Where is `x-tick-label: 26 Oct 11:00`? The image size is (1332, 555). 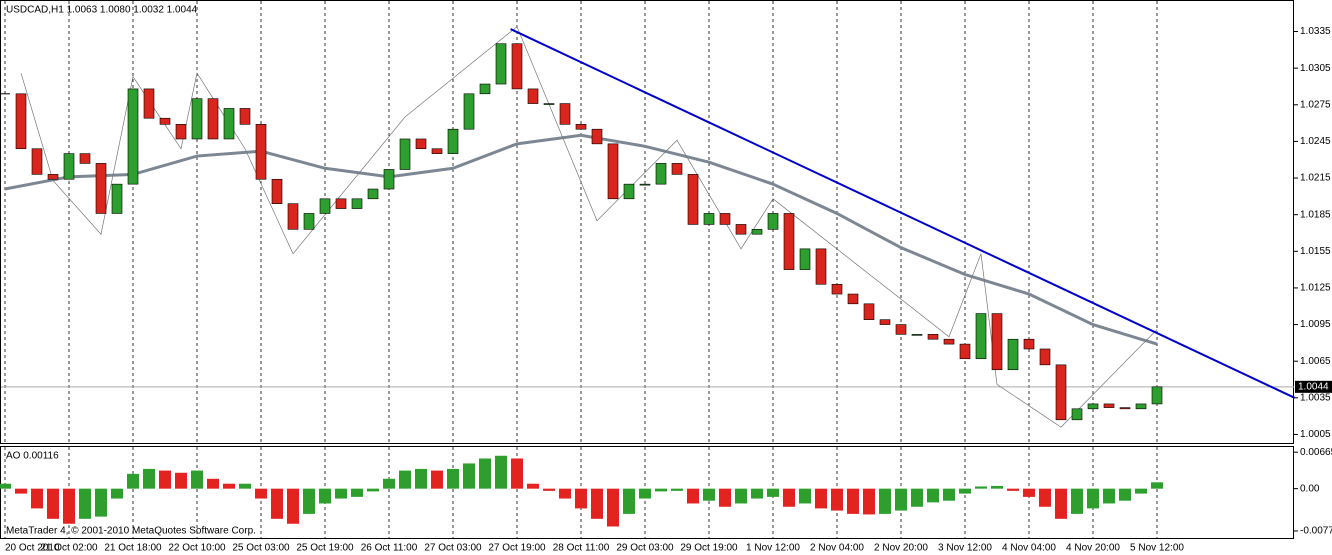
x-tick-label: 26 Oct 11:00 is located at coordinates (389, 548).